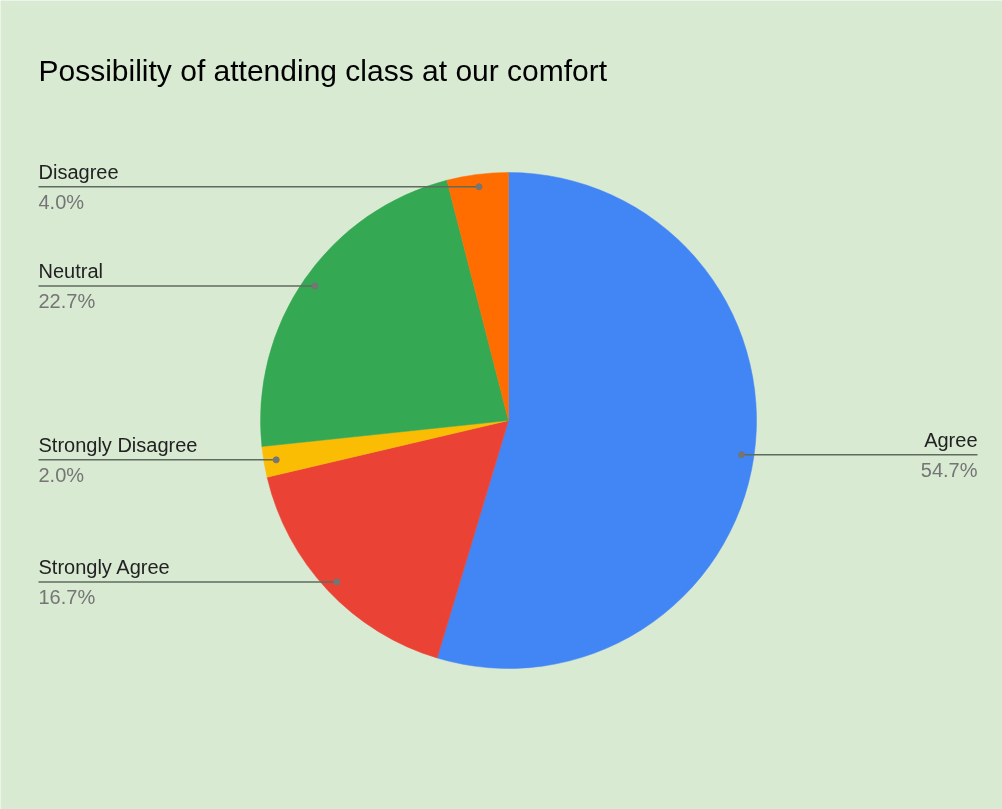 Image resolution: width=1002 pixels, height=809 pixels. What do you see at coordinates (61, 201) in the screenshot?
I see `data-label: 4.0%` at bounding box center [61, 201].